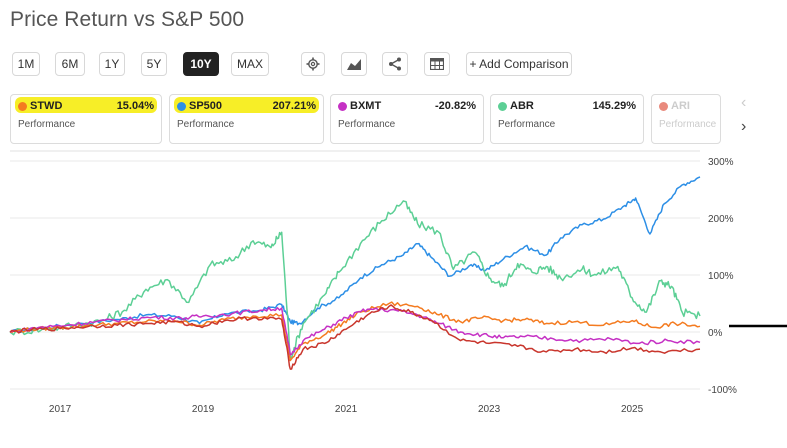 The image size is (787, 448). Describe the element at coordinates (154, 64) in the screenshot. I see `range-5y: 5Y` at that location.